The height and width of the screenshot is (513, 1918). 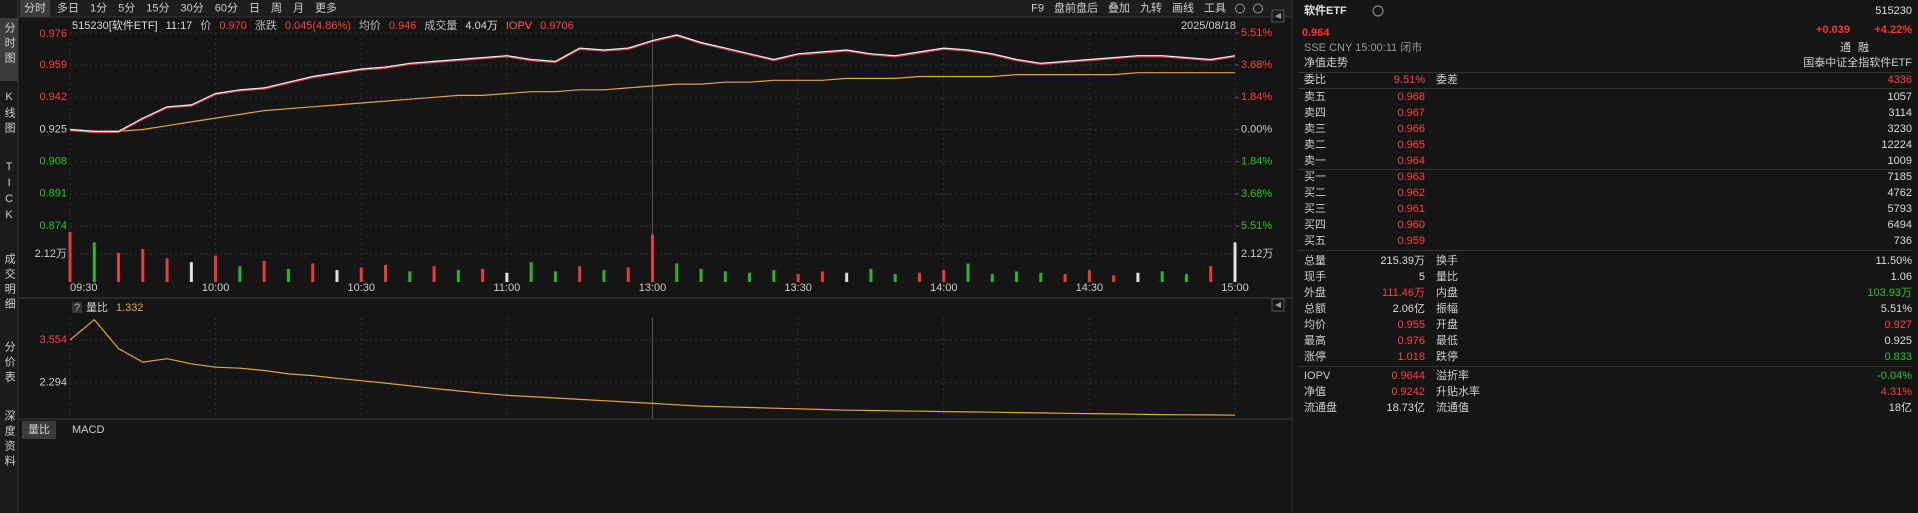 What do you see at coordinates (326, 7) in the screenshot?
I see `period-tab: 更多` at bounding box center [326, 7].